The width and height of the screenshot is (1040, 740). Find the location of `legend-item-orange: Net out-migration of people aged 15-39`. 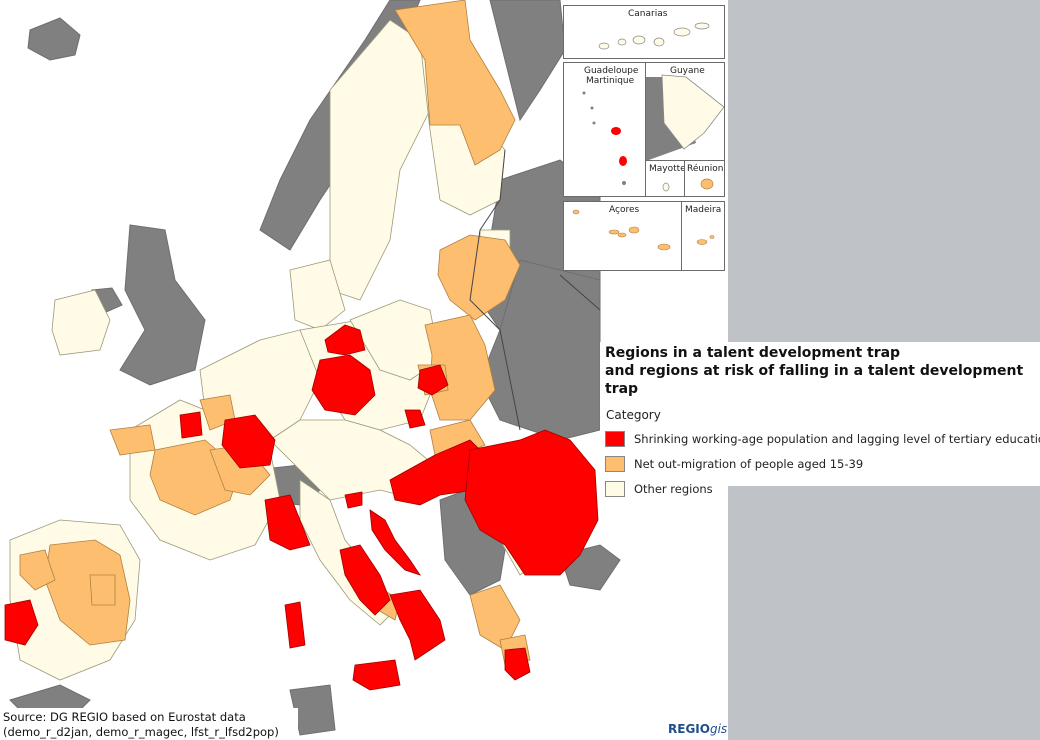

legend-item-orange: Net out-migration of people aged 15-39 is located at coordinates (822, 463).